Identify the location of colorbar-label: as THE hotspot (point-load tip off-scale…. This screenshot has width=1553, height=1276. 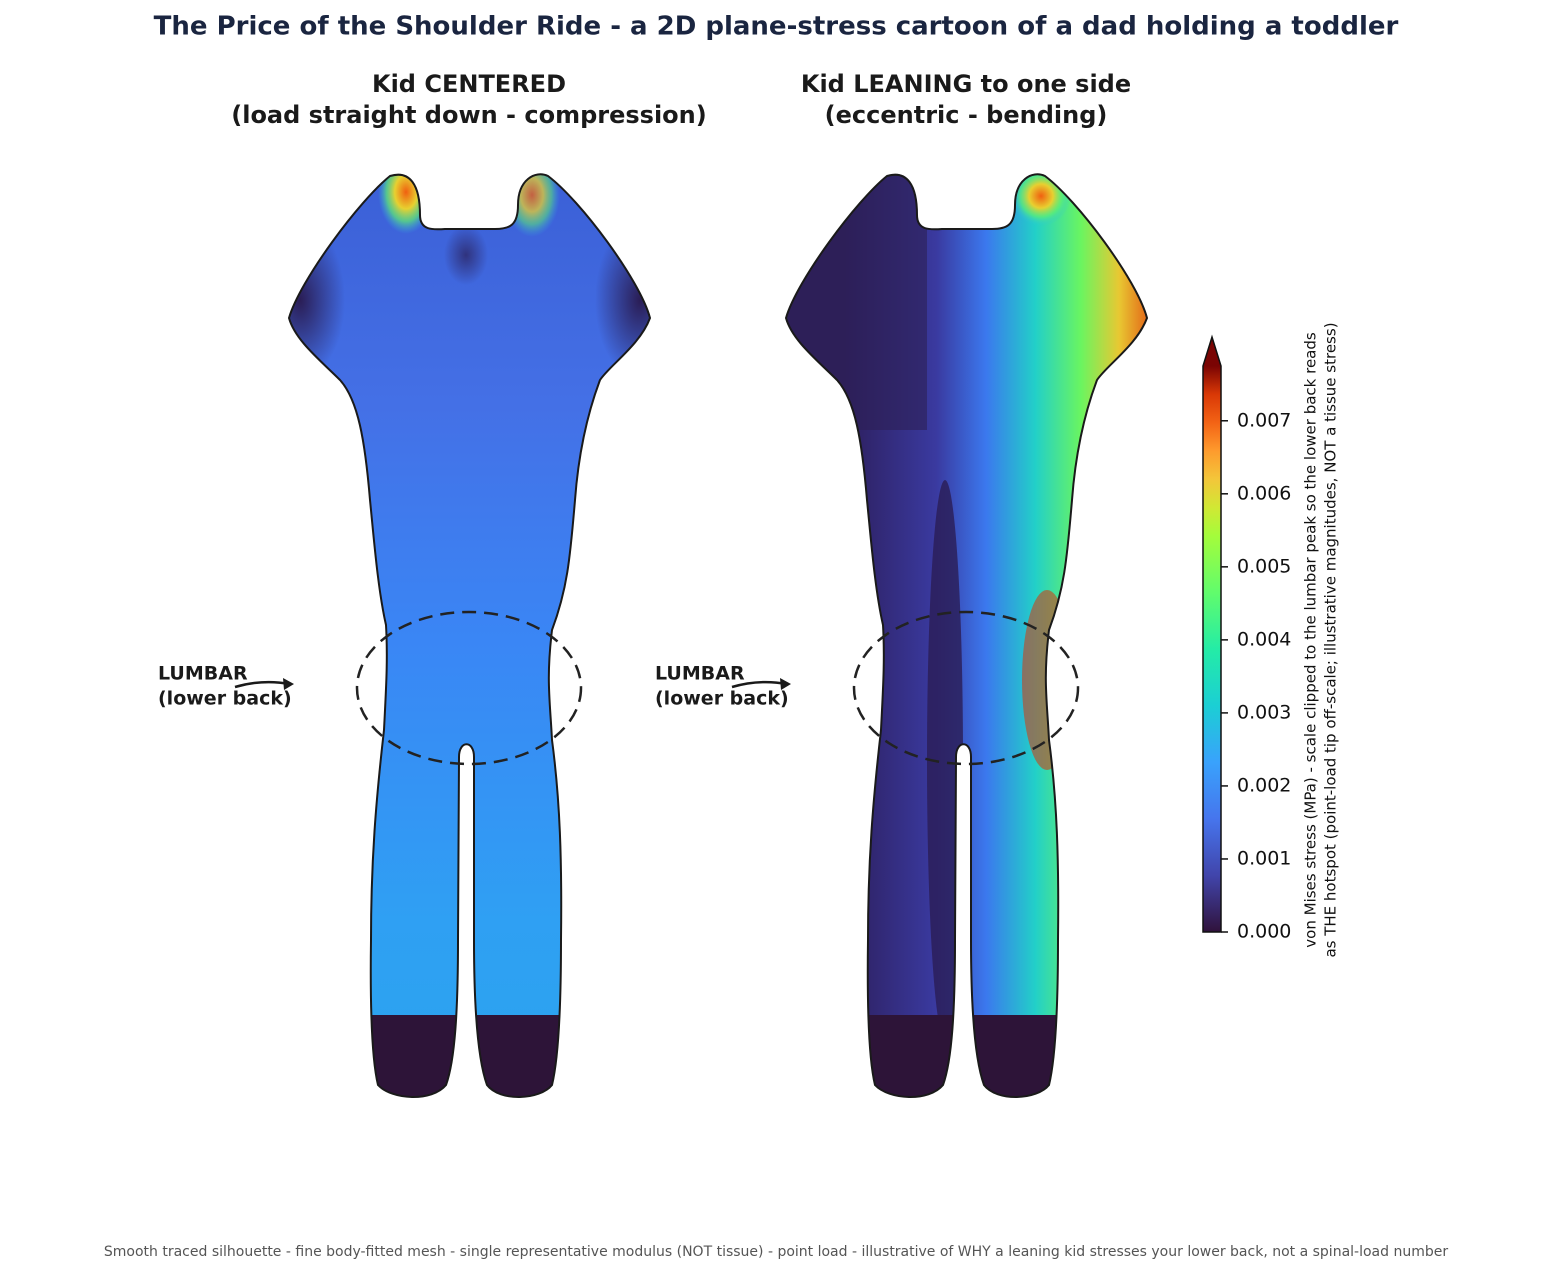
(1331, 639).